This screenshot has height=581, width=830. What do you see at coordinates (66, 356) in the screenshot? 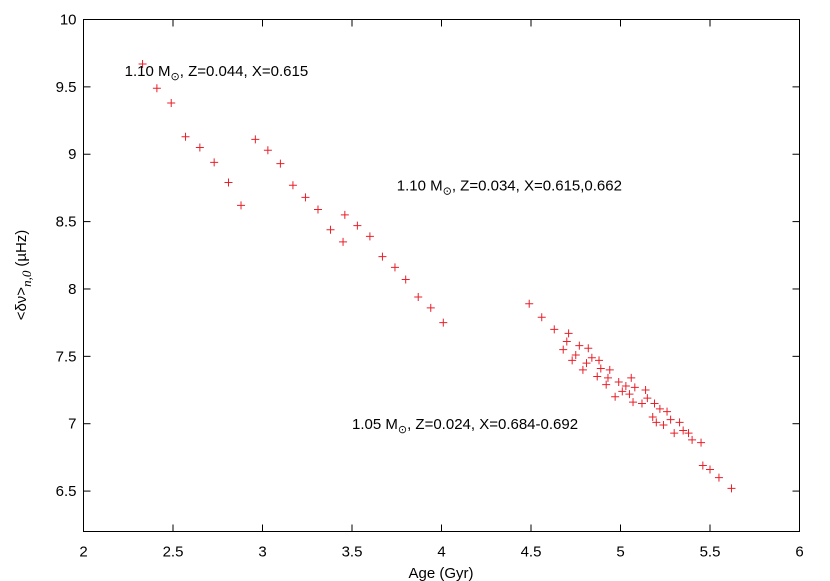
I see `y-tick-label: 7.5` at bounding box center [66, 356].